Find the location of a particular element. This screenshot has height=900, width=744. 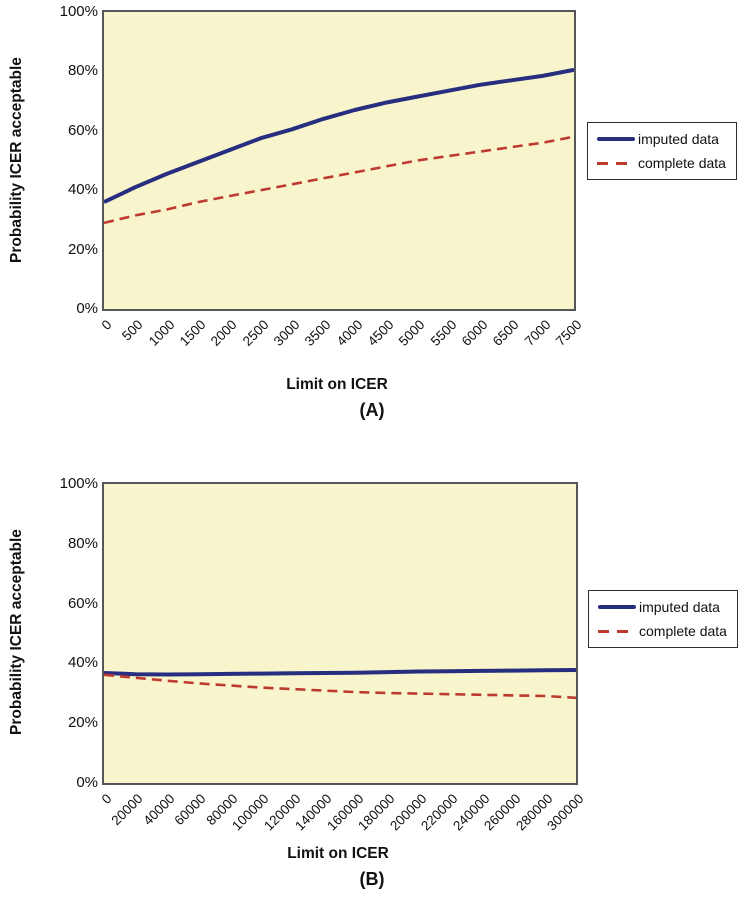

panel-label-a: (A) is located at coordinates (372, 410).